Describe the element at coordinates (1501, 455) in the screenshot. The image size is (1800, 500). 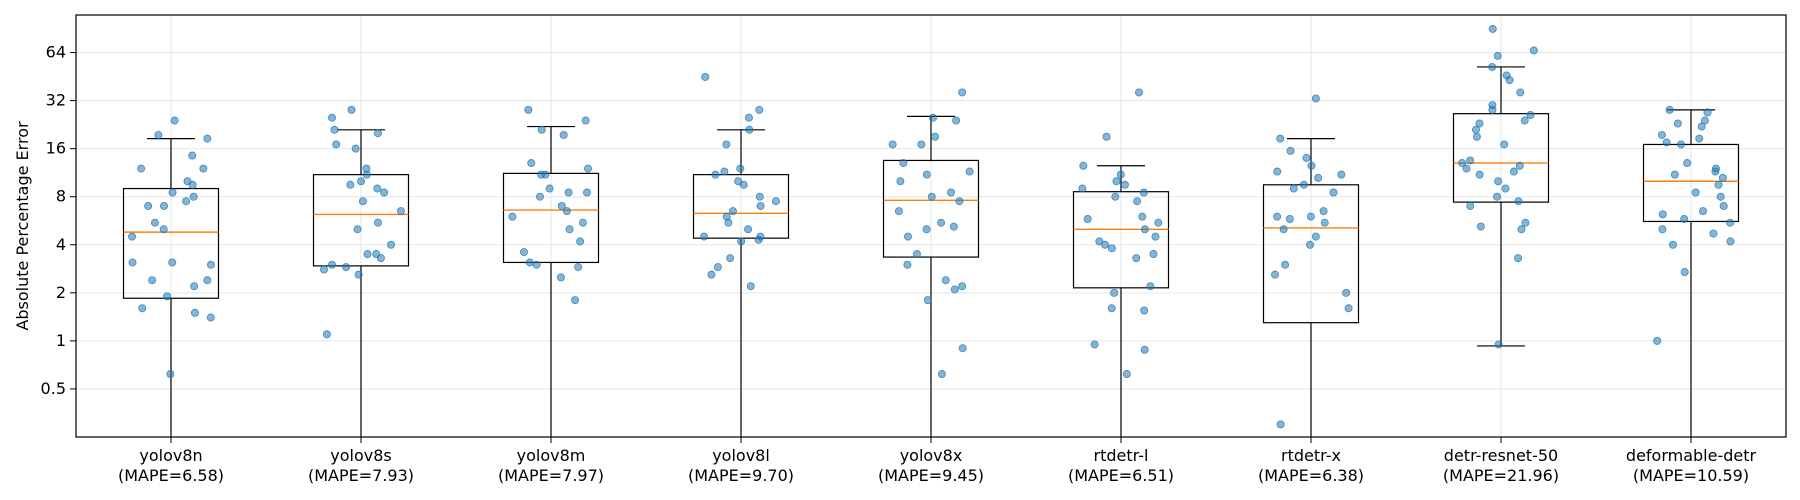
I see `x-tick-label: detr-resnet-50` at that location.